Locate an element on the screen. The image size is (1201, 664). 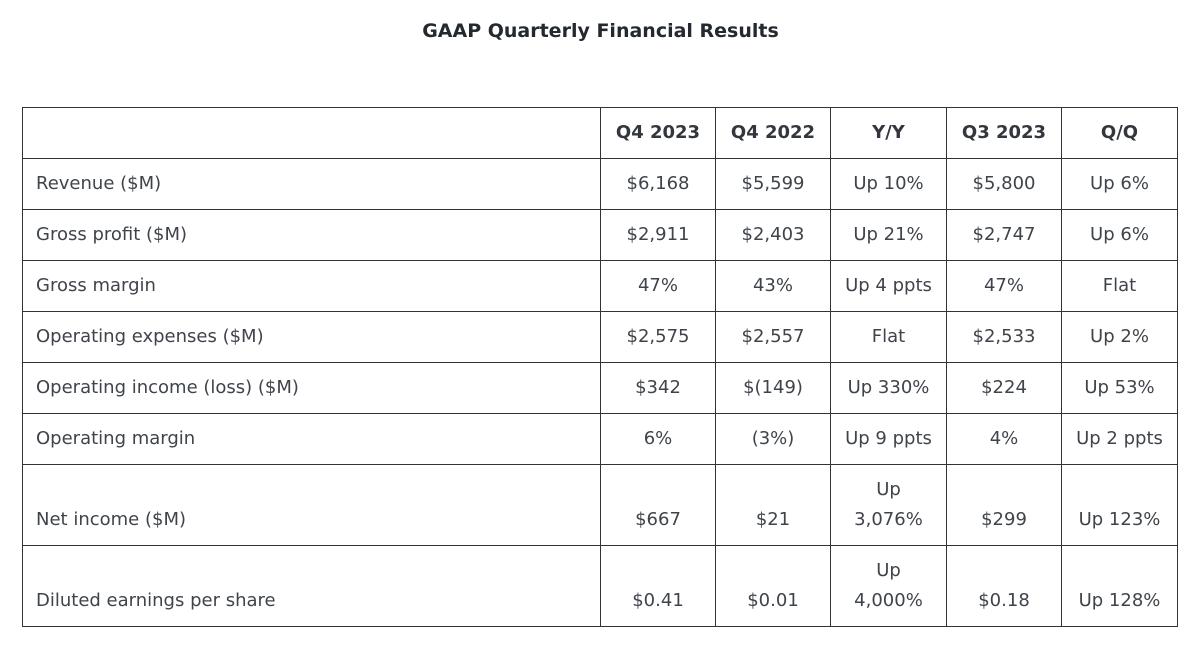
table-cell: $224 is located at coordinates (1004, 388).